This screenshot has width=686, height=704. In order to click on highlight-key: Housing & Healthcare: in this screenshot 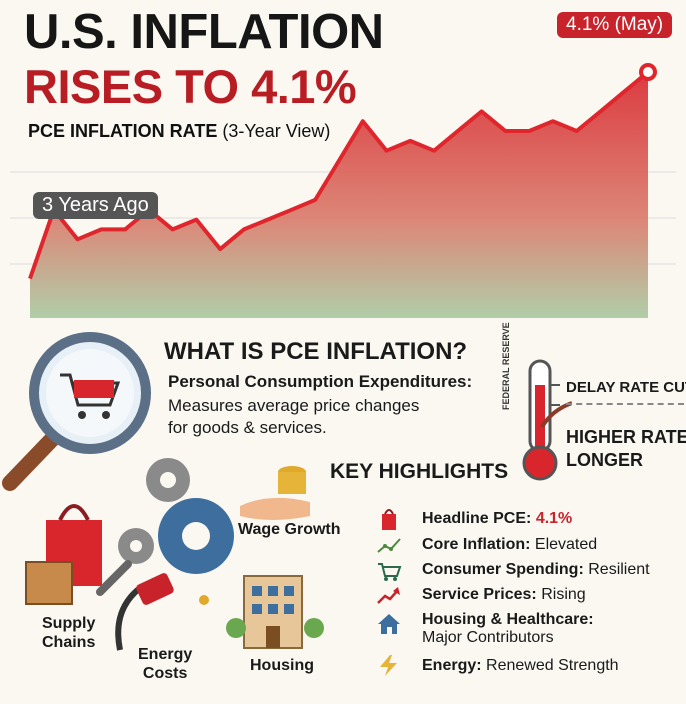, I will do `click(508, 619)`.